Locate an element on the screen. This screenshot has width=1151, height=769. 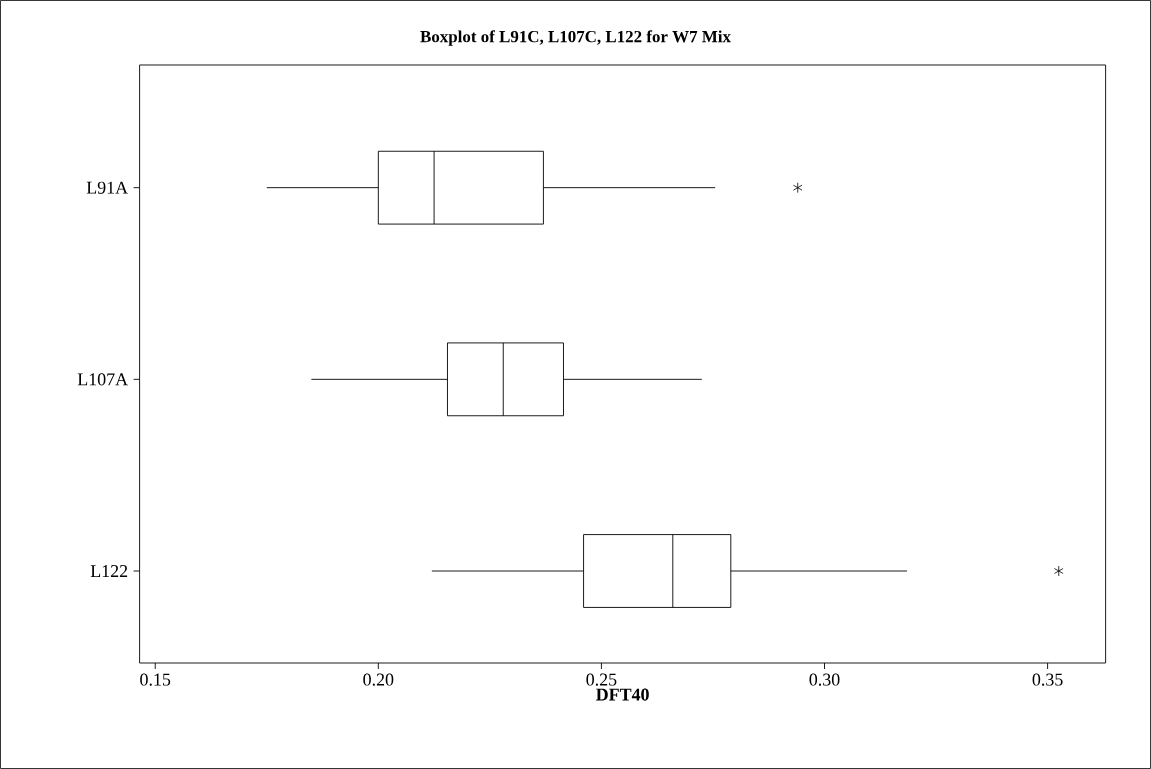
x-tick-label: 0.20 is located at coordinates (378, 679).